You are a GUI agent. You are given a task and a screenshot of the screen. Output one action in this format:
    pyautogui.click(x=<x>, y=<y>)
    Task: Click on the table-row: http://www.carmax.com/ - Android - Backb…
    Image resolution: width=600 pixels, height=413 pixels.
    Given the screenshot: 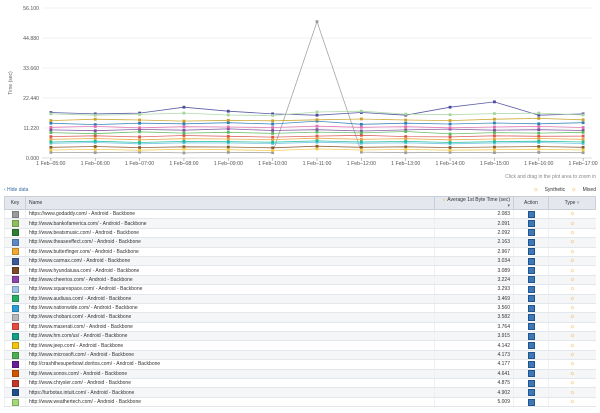 What is the action you would take?
    pyautogui.click(x=300, y=261)
    